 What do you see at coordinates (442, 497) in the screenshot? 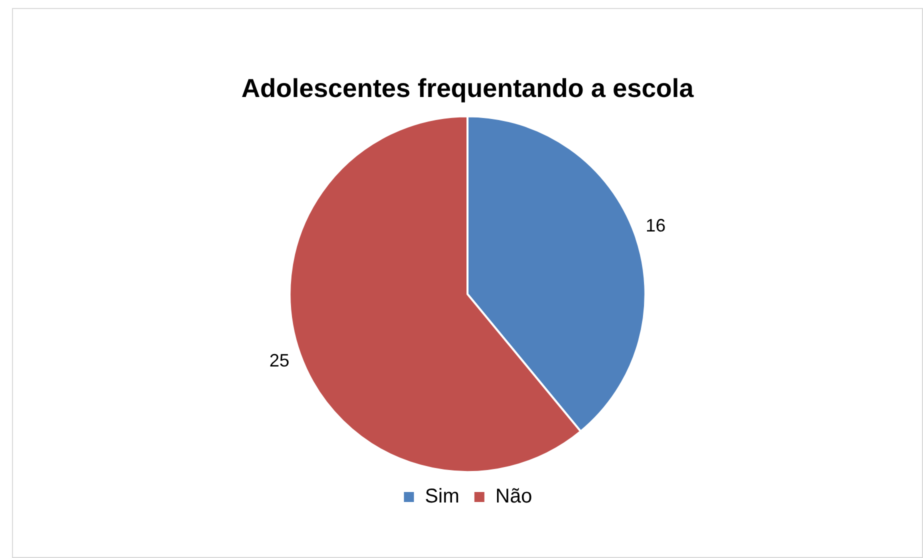
I see `legend-label: Sim` at bounding box center [442, 497].